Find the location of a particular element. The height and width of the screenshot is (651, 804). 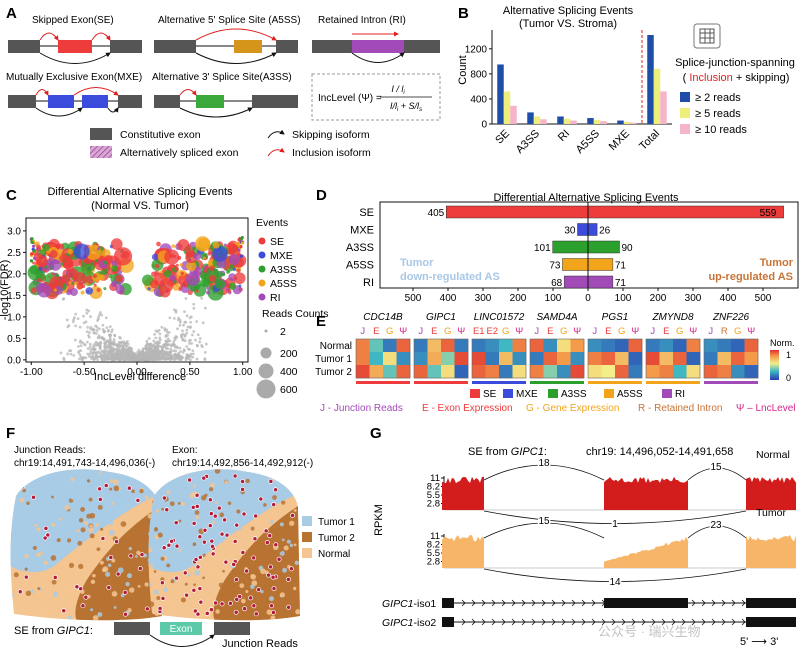

spatial-se-junction-label: Junction Reads is located at coordinates (260, 644).